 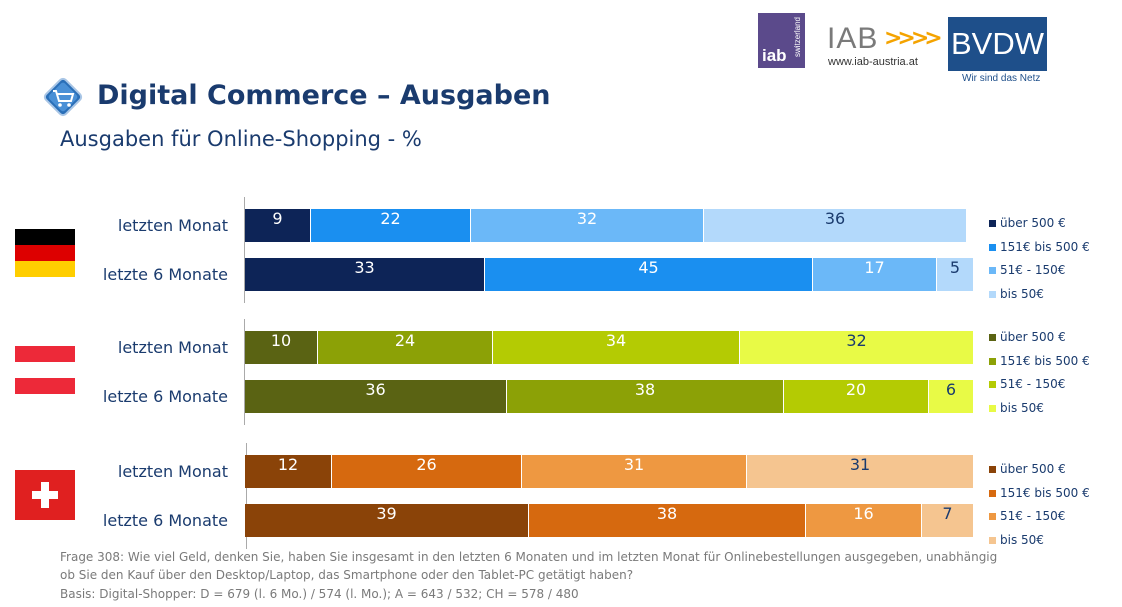 What do you see at coordinates (241, 139) in the screenshot?
I see `page-subtitle: Ausgaben für Online-Shopping - %` at bounding box center [241, 139].